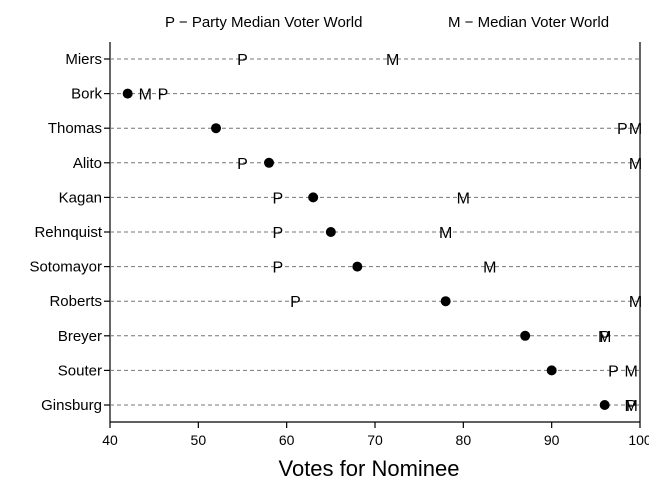 This screenshot has width=649, height=485. What do you see at coordinates (263, 22) in the screenshot?
I see `legend-party-median: P − Party Median Voter World` at bounding box center [263, 22].